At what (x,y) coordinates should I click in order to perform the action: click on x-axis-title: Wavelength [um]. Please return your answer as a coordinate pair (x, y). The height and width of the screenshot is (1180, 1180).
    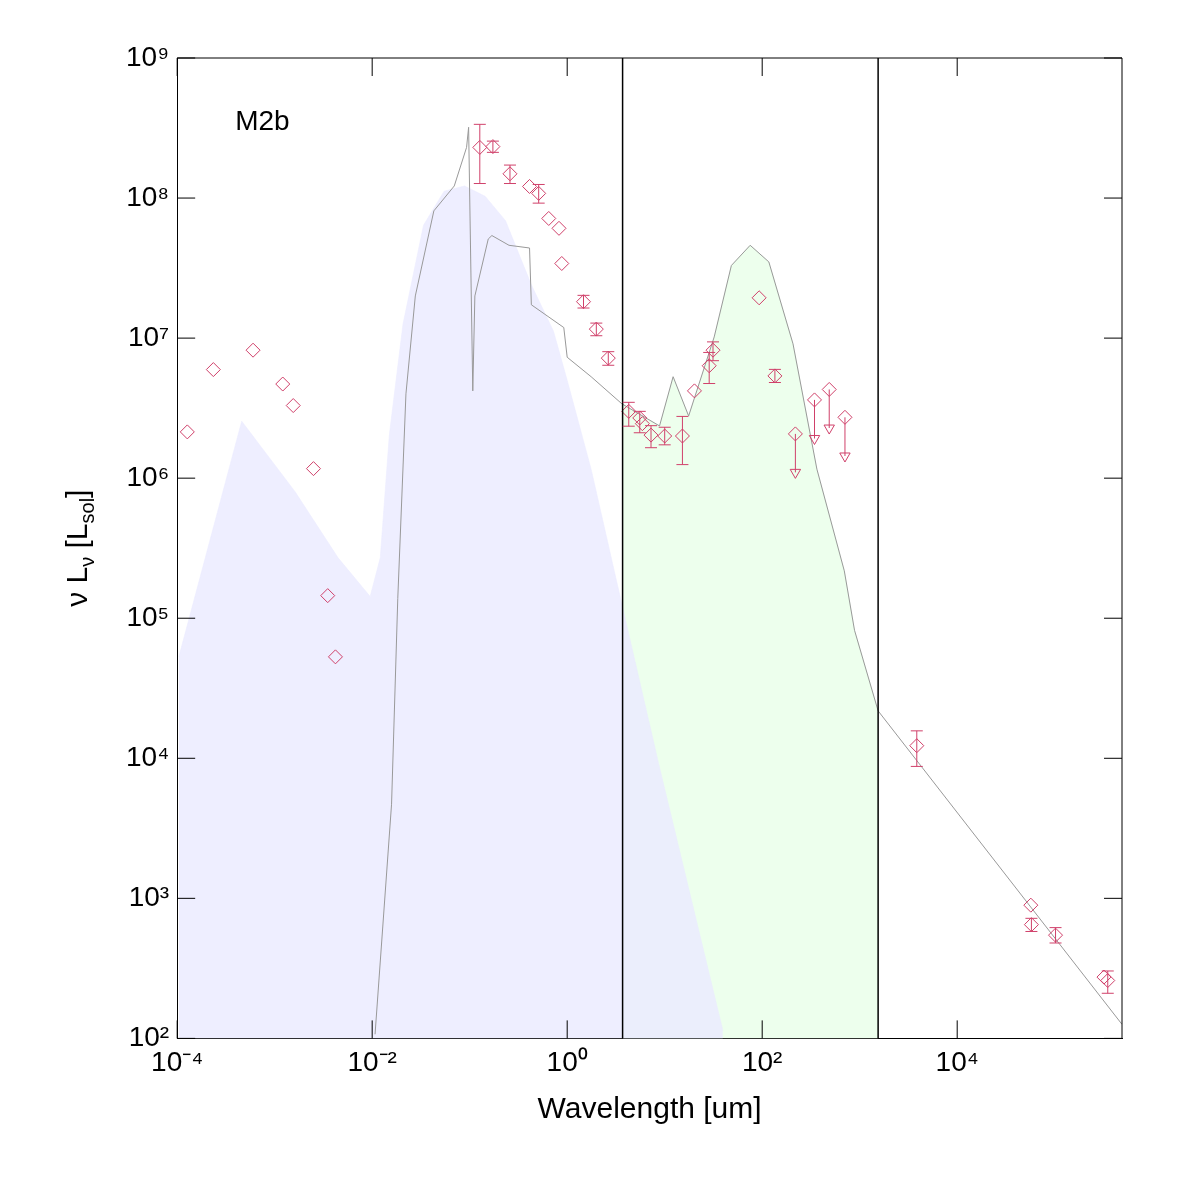
    Looking at the image, I should click on (649, 1108).